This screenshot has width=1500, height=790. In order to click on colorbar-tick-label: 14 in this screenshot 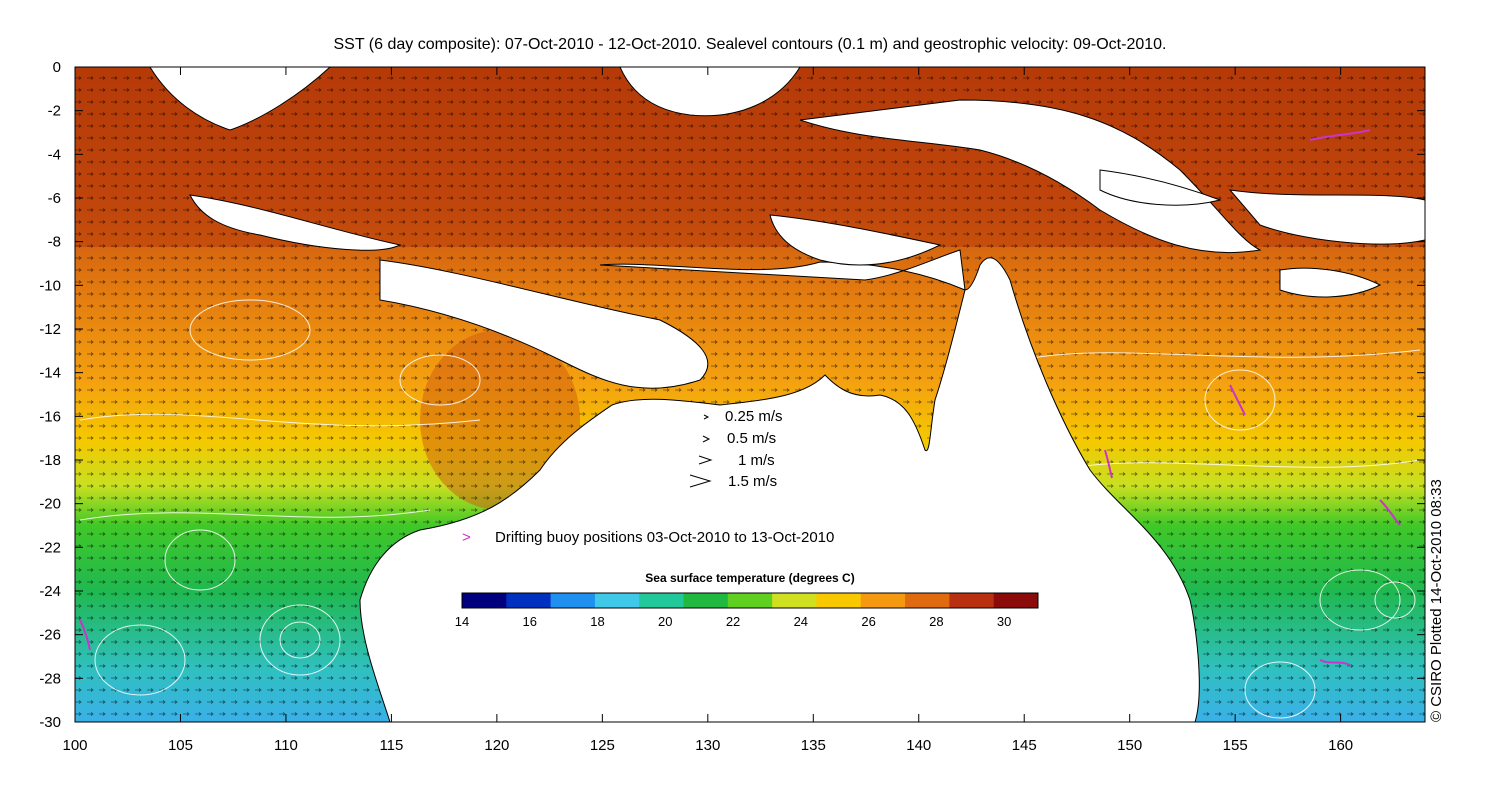, I will do `click(462, 621)`.